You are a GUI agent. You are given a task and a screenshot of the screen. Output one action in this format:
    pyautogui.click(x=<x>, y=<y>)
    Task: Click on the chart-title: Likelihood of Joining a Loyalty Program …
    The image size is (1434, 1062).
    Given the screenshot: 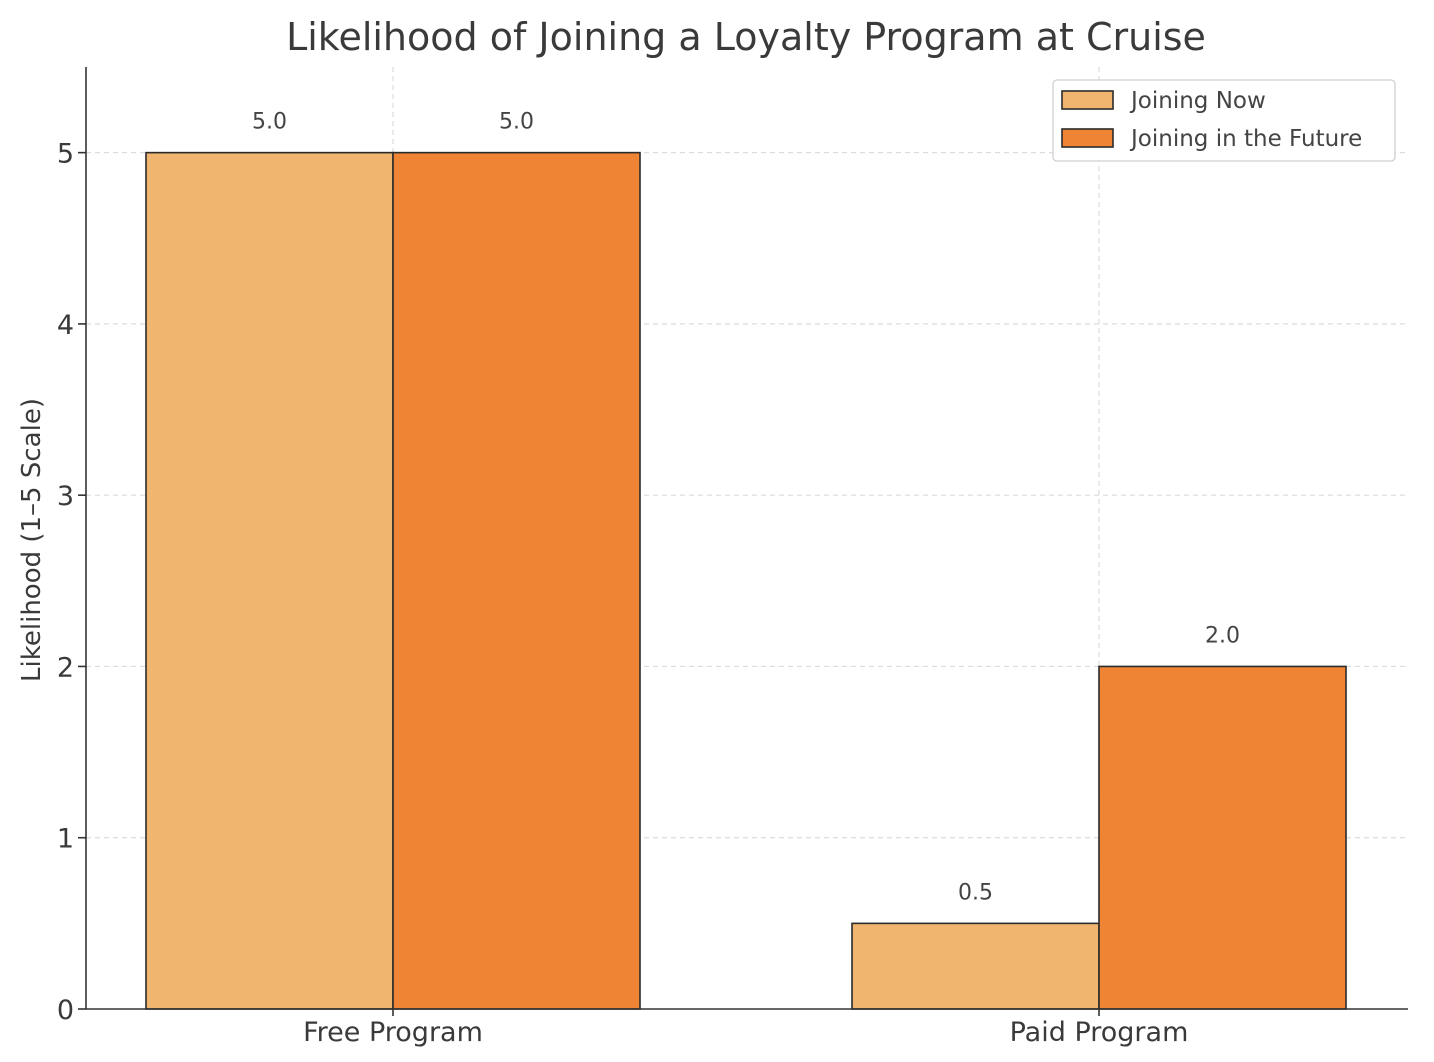 What is the action you would take?
    pyautogui.click(x=746, y=37)
    